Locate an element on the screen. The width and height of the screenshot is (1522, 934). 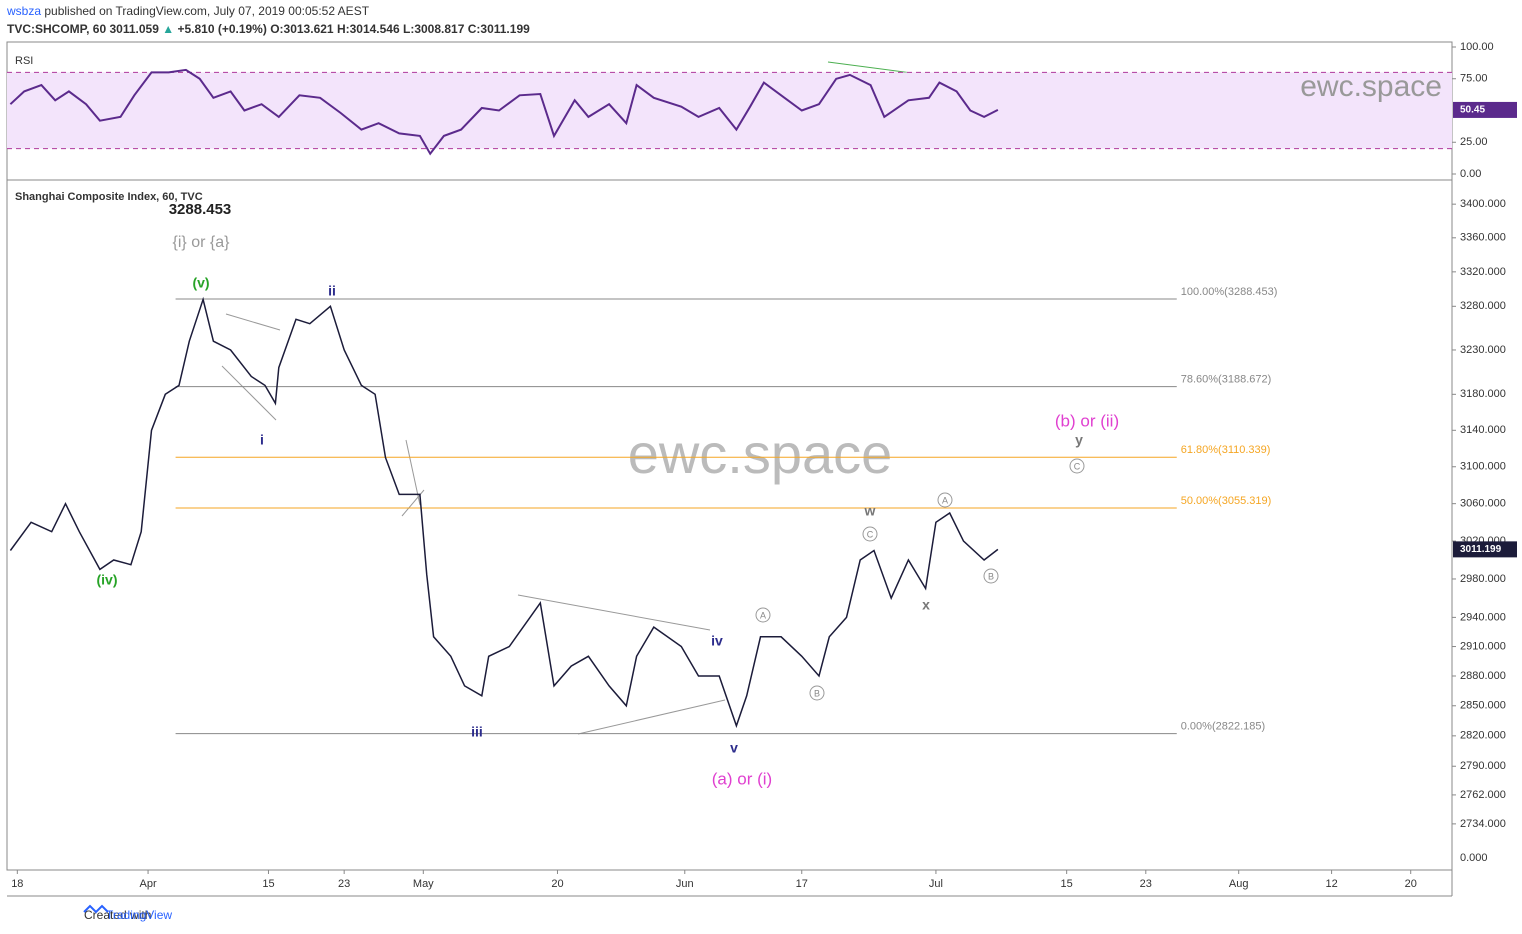
y-tick-label: 3400.000 is located at coordinates (1483, 204).